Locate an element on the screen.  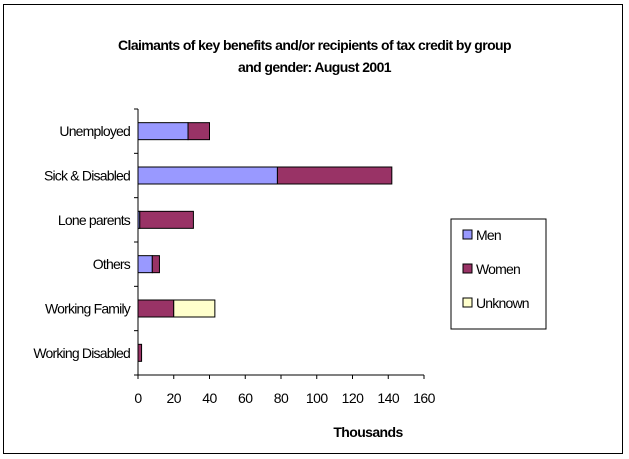
x-axis-title: Thousands is located at coordinates (368, 432).